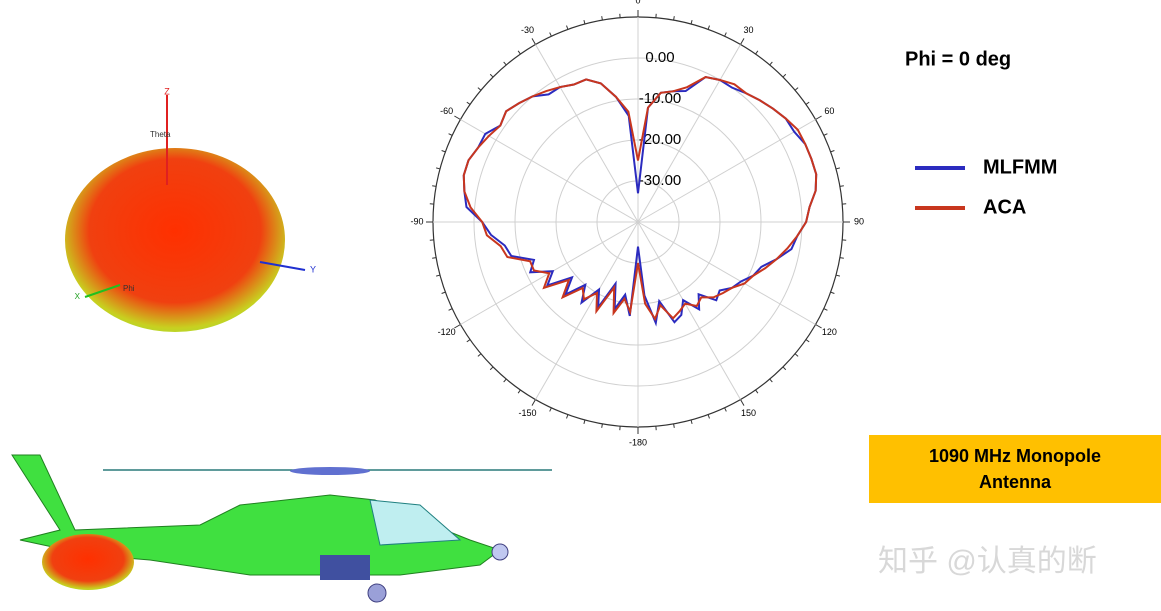  What do you see at coordinates (175, 240) in the screenshot?
I see `pattern-blob` at bounding box center [175, 240].